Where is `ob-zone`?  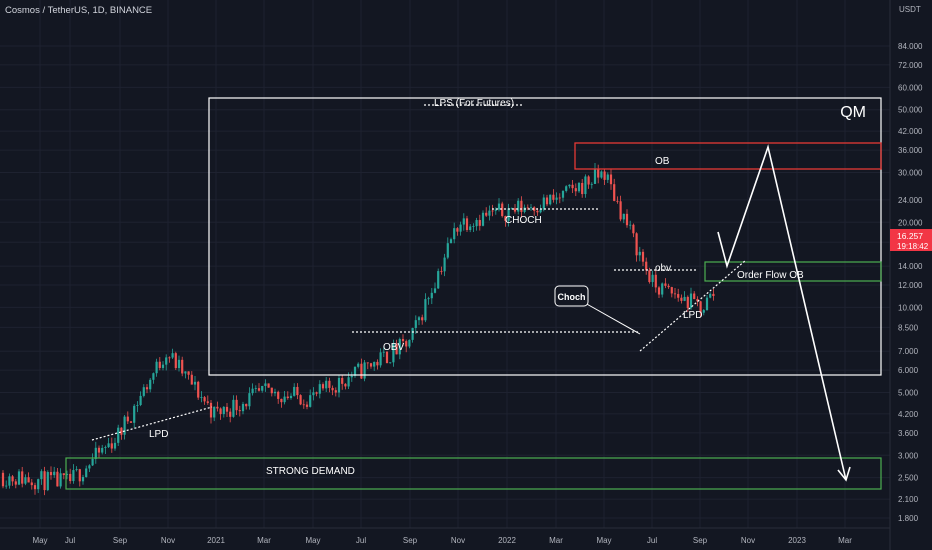
ob-zone is located at coordinates (728, 156).